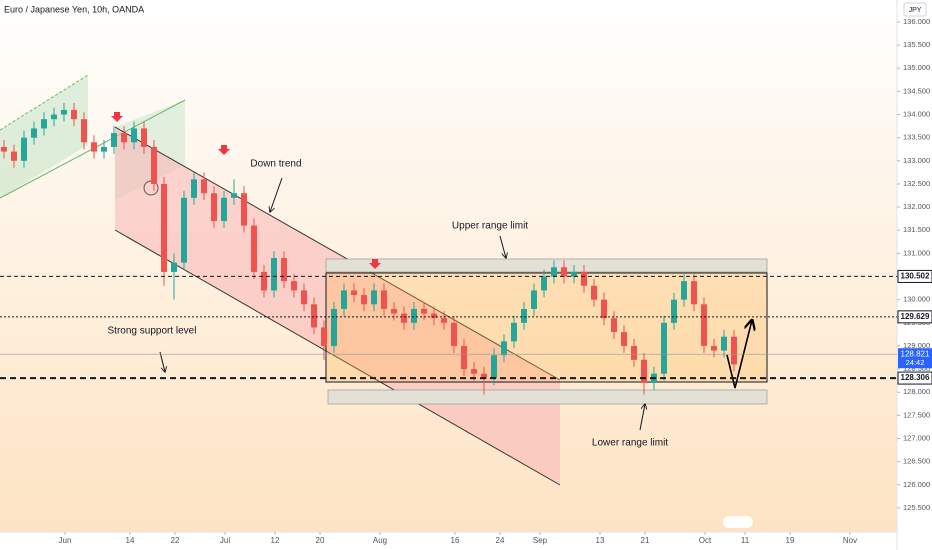 This screenshot has height=550, width=932. Describe the element at coordinates (175, 540) in the screenshot. I see `x-tick-label: 22` at that location.